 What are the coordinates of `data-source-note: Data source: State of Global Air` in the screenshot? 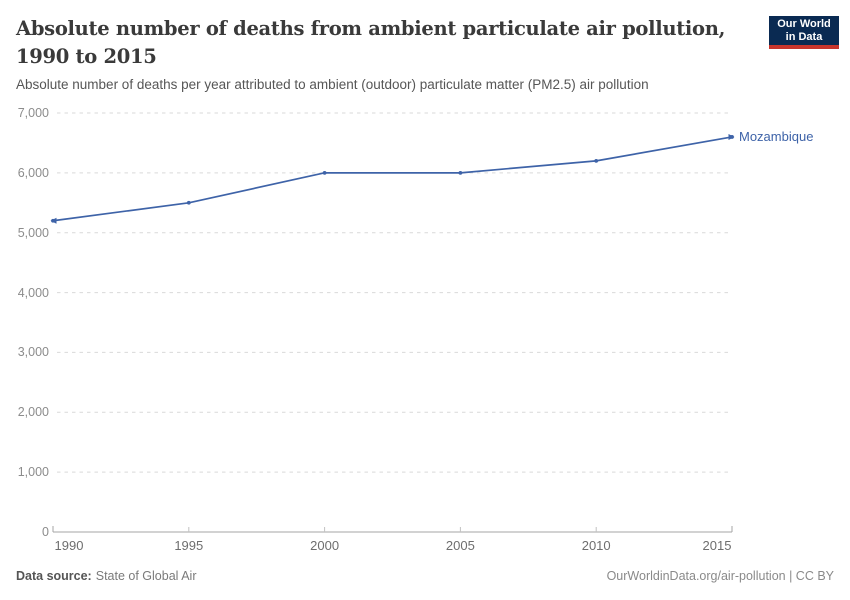 It's located at (106, 576).